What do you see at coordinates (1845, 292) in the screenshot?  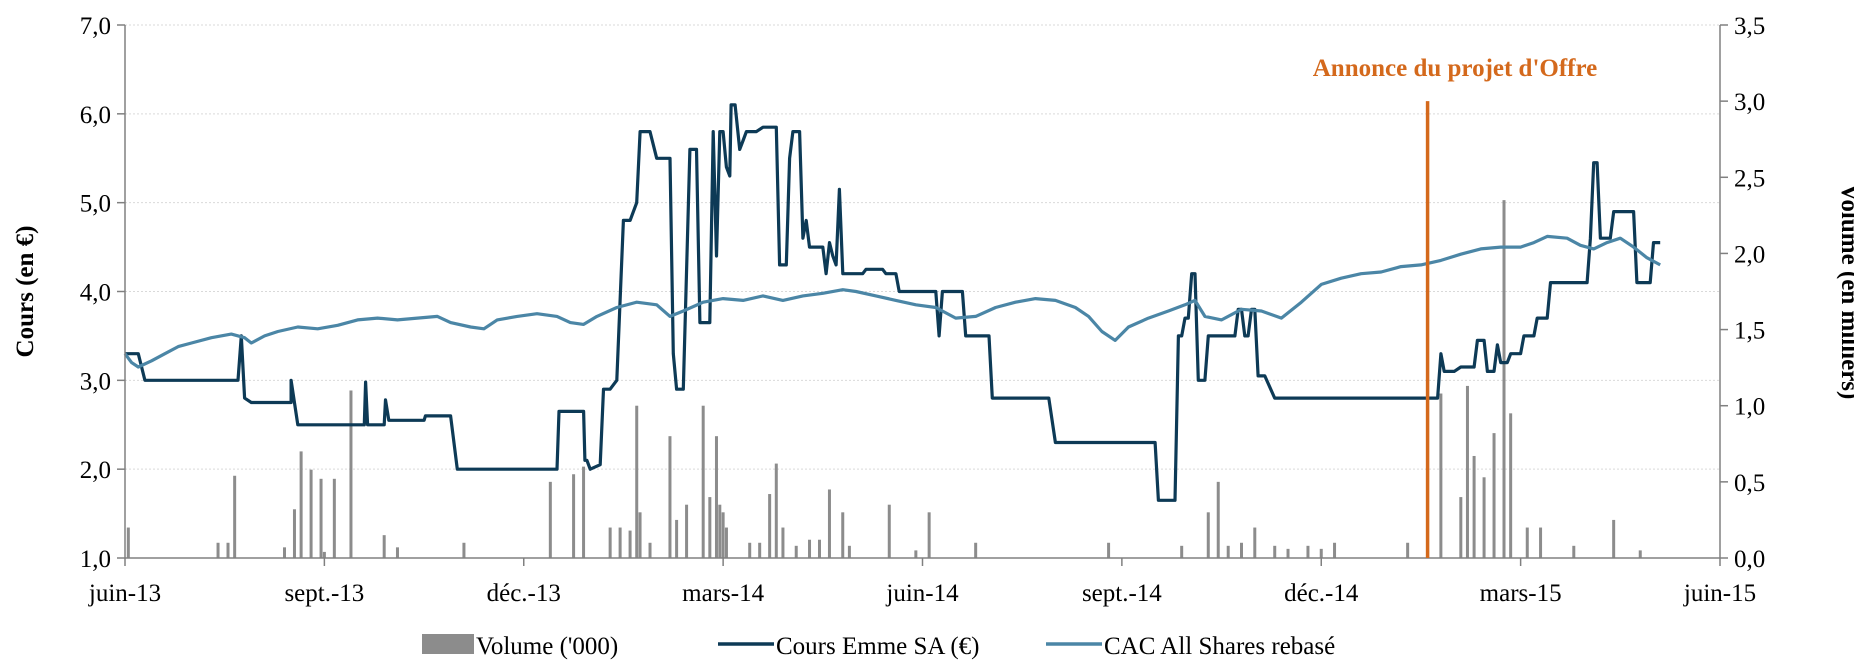 I see `y2-axis-label: Volume (en milliers)` at bounding box center [1845, 292].